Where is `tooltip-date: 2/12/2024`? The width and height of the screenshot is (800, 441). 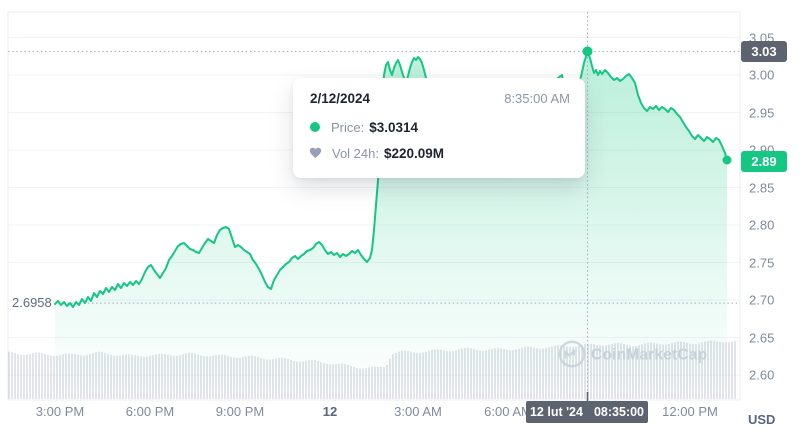 tooltip-date: 2/12/2024 is located at coordinates (340, 98).